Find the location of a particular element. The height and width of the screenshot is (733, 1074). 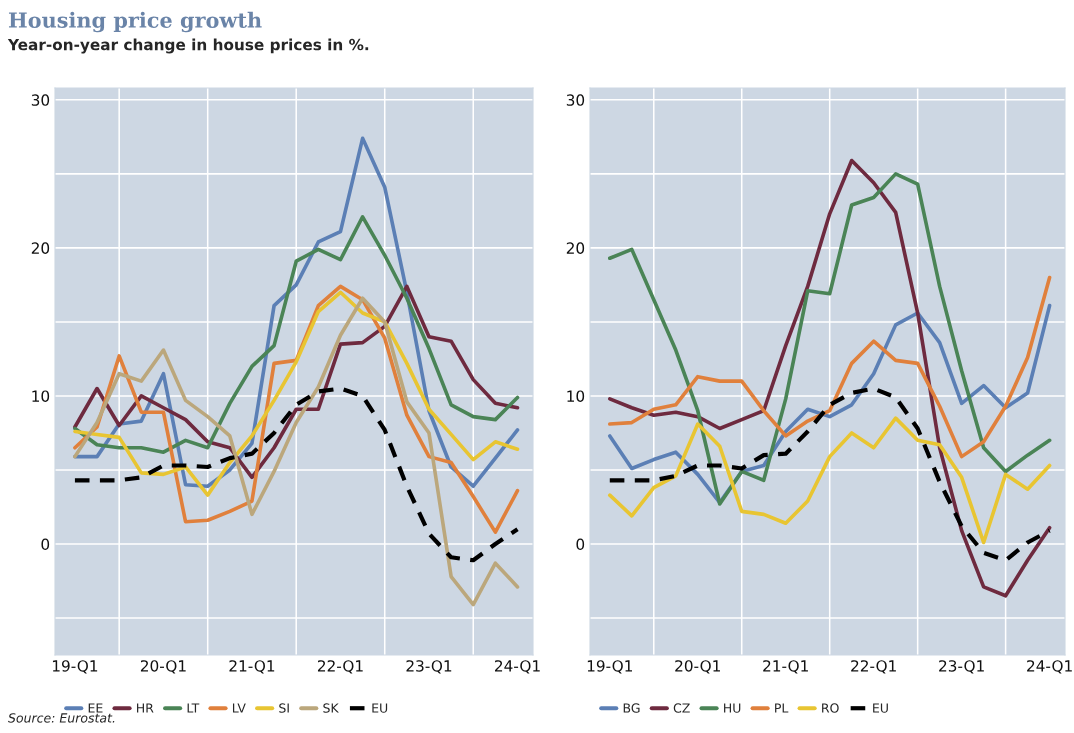

source-note: Source: Eurostat. is located at coordinates (61, 718).